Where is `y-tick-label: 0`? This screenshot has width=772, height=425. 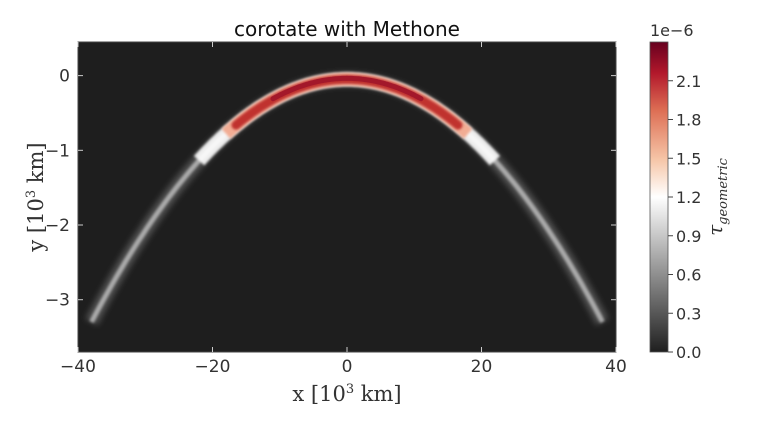 y-tick-label: 0 is located at coordinates (64, 77).